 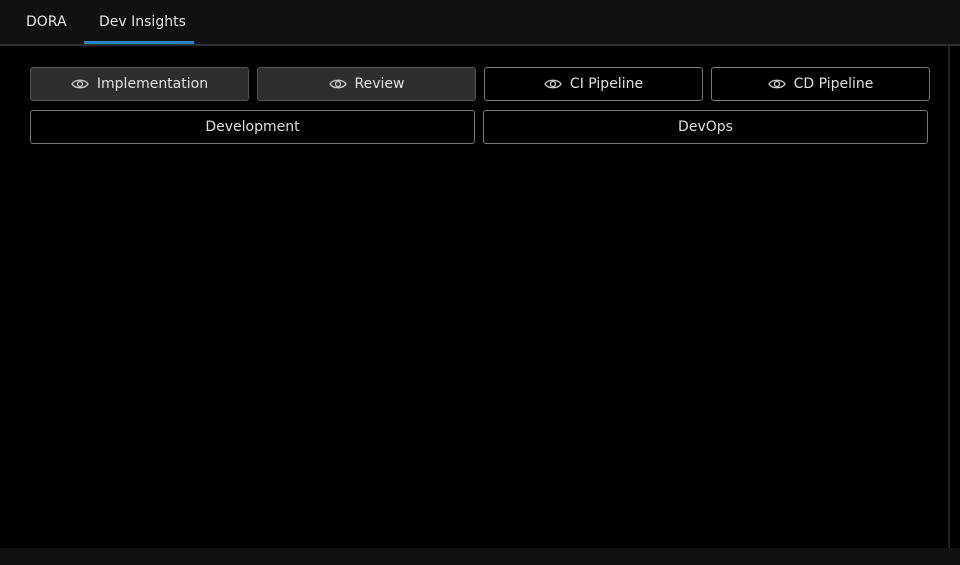 What do you see at coordinates (833, 84) in the screenshot?
I see `button-label: CD Pipeline` at bounding box center [833, 84].